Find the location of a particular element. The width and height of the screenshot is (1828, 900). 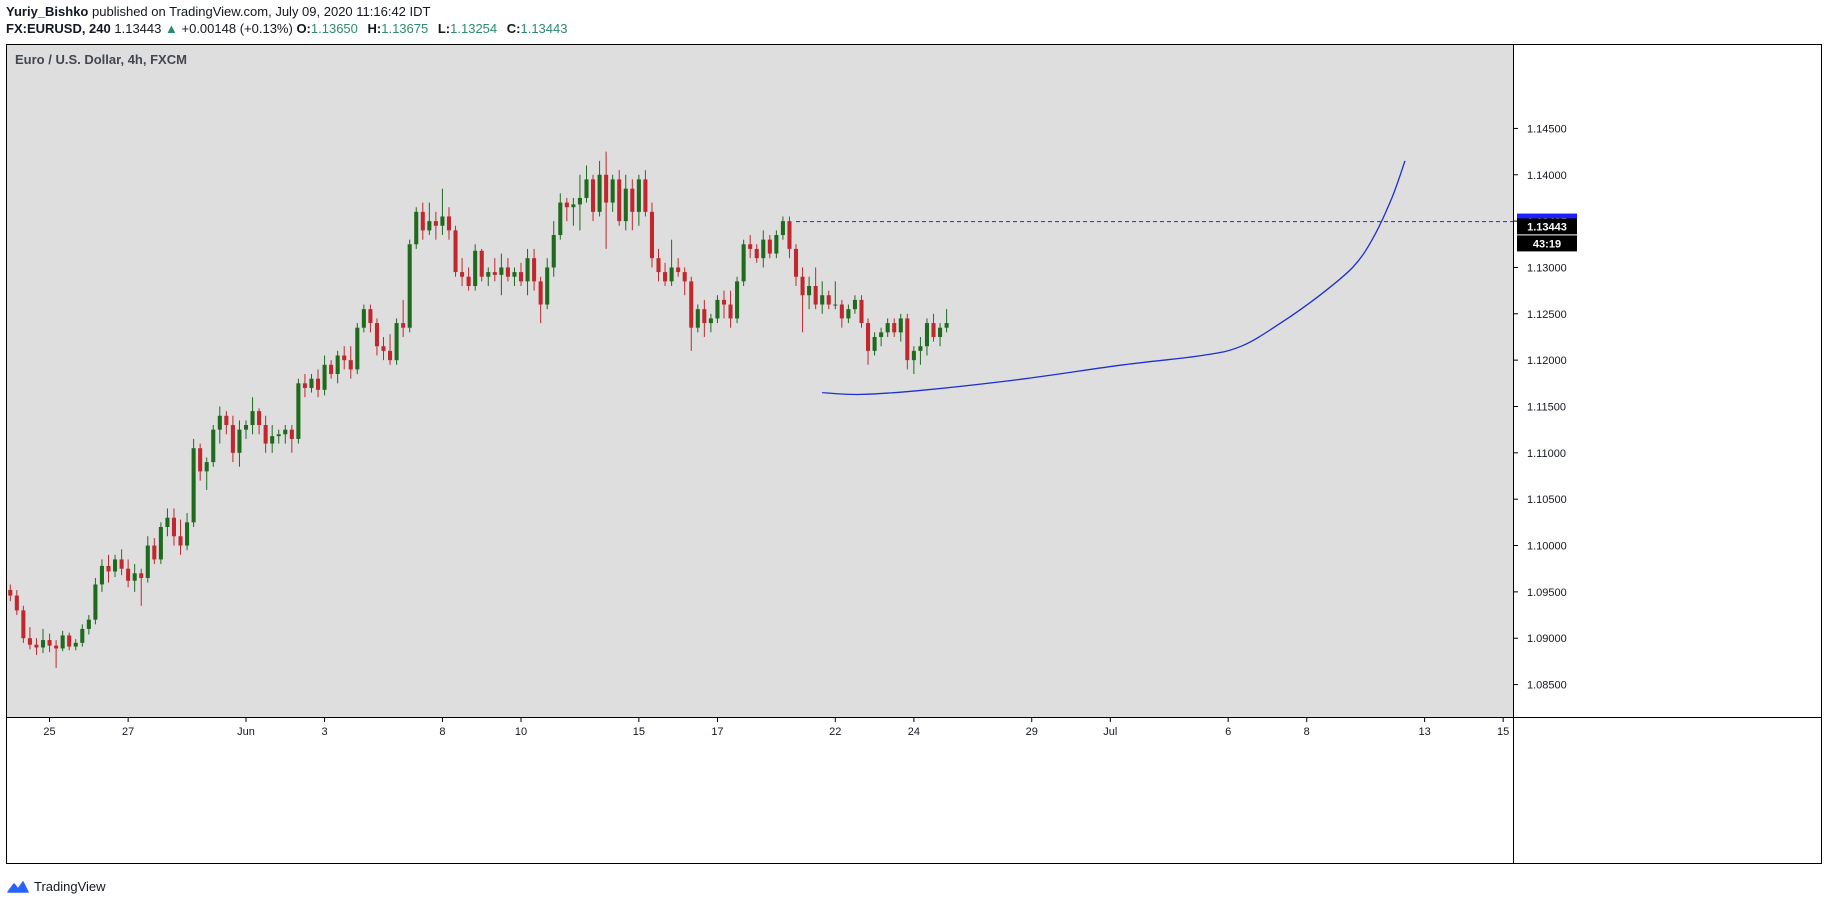

x-tick-label: Jul is located at coordinates (1110, 732).